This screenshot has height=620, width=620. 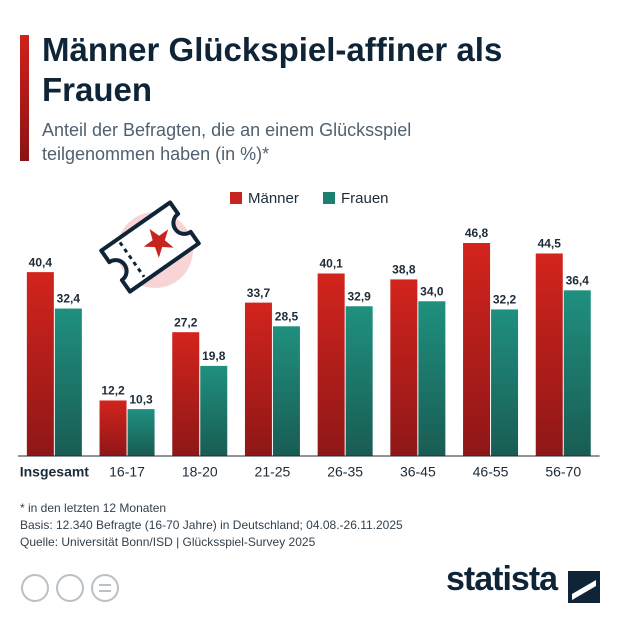 I want to click on accent-bar, so click(x=24, y=98).